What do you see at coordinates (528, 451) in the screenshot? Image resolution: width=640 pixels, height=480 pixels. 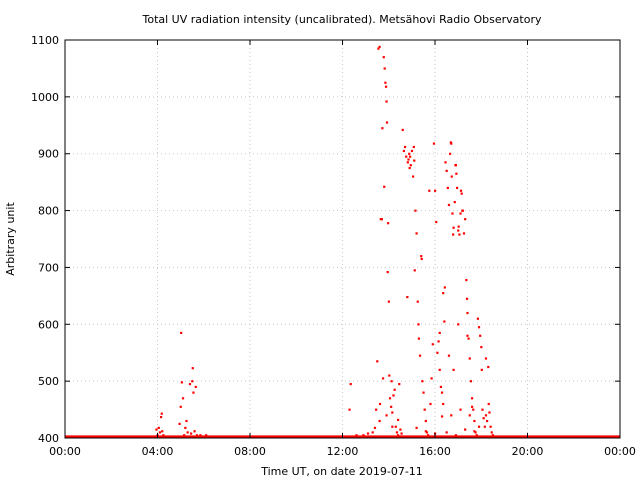 I see `x-tick-label: 20:00` at bounding box center [528, 451].